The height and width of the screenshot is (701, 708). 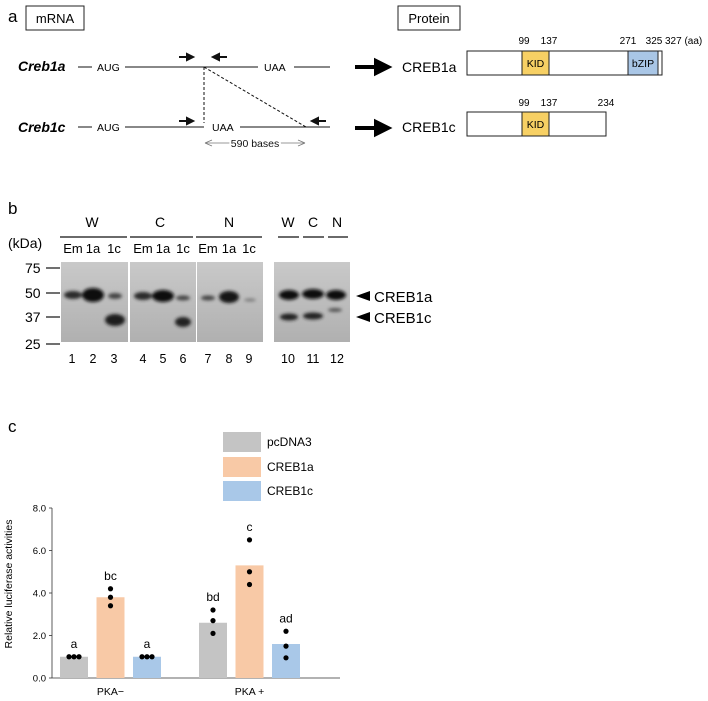 I want to click on mw-label-25: 25, so click(x=33, y=344).